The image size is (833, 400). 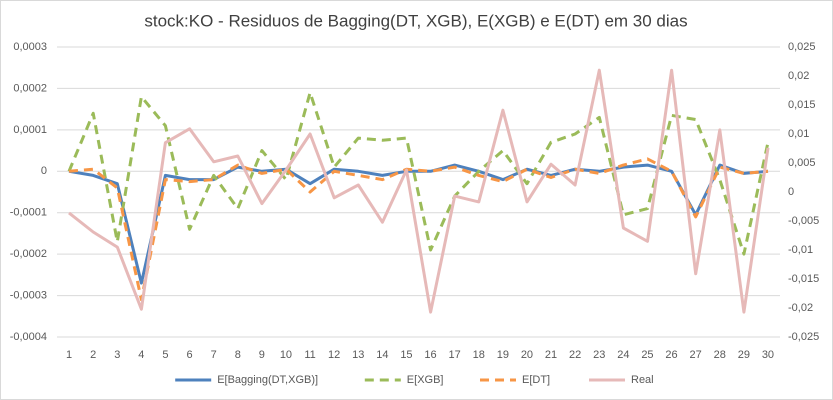 What do you see at coordinates (430, 355) in the screenshot?
I see `x-tick-label: 16` at bounding box center [430, 355].